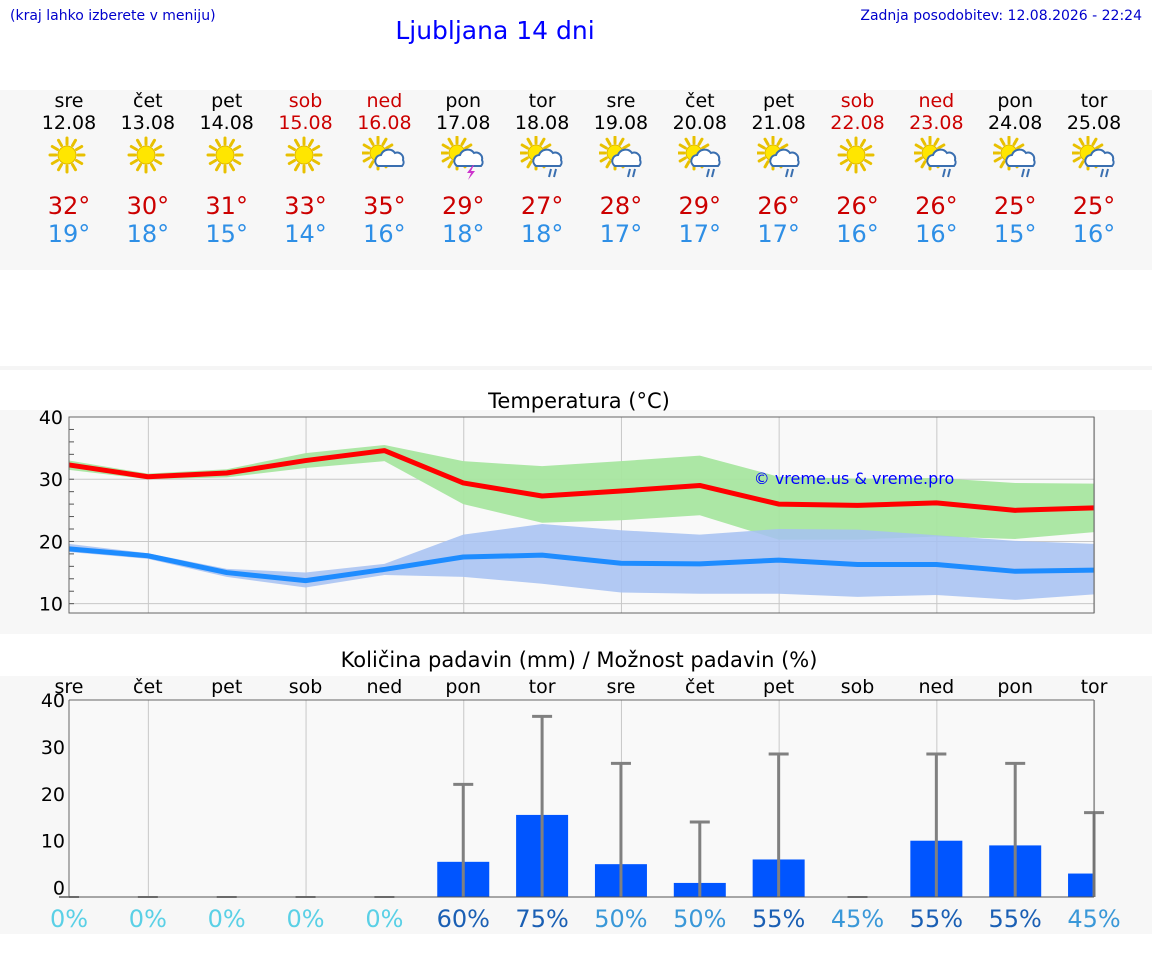  Describe the element at coordinates (305, 123) in the screenshot. I see `day-date: 15.08` at that location.